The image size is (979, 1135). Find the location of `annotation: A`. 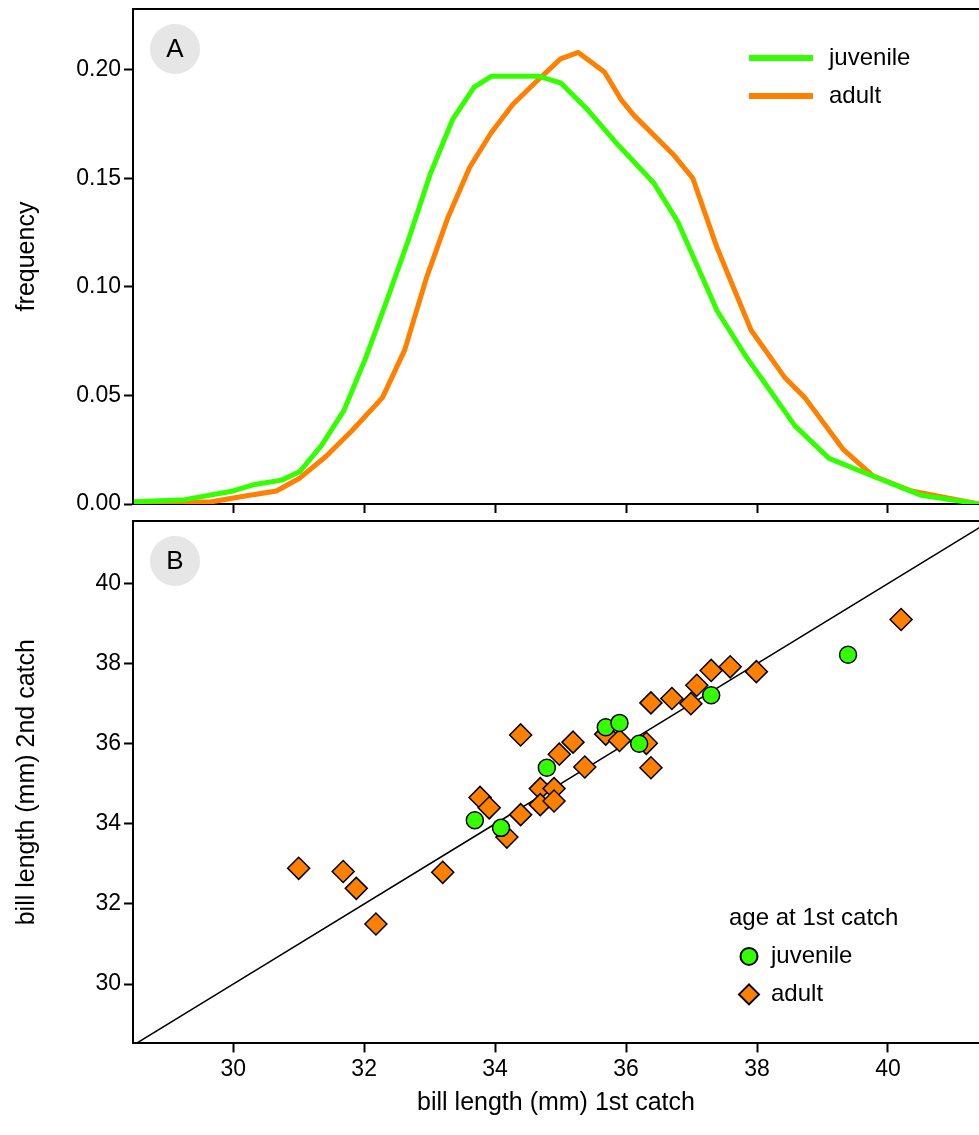

annotation: A is located at coordinates (175, 48).